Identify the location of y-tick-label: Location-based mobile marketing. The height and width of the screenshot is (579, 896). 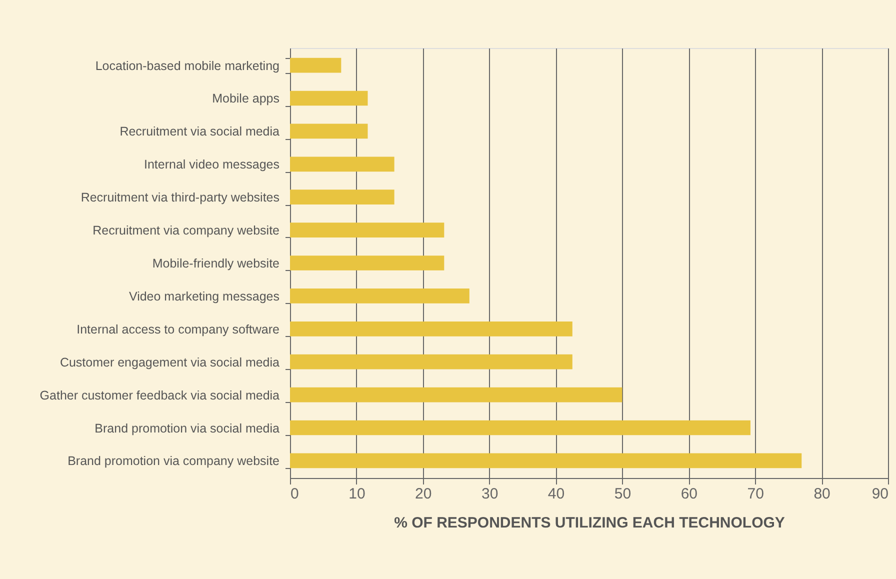
(187, 65).